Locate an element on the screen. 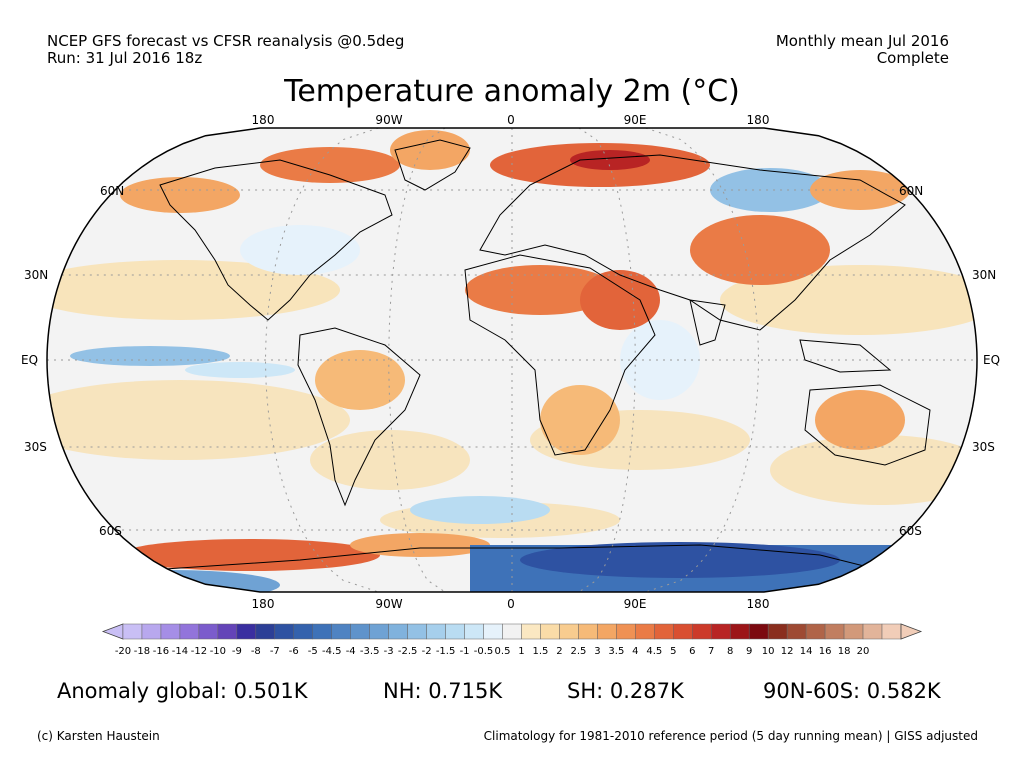 Image resolution: width=1024 pixels, height=768 pixels. colorbar-tick-label: -10 is located at coordinates (218, 651).